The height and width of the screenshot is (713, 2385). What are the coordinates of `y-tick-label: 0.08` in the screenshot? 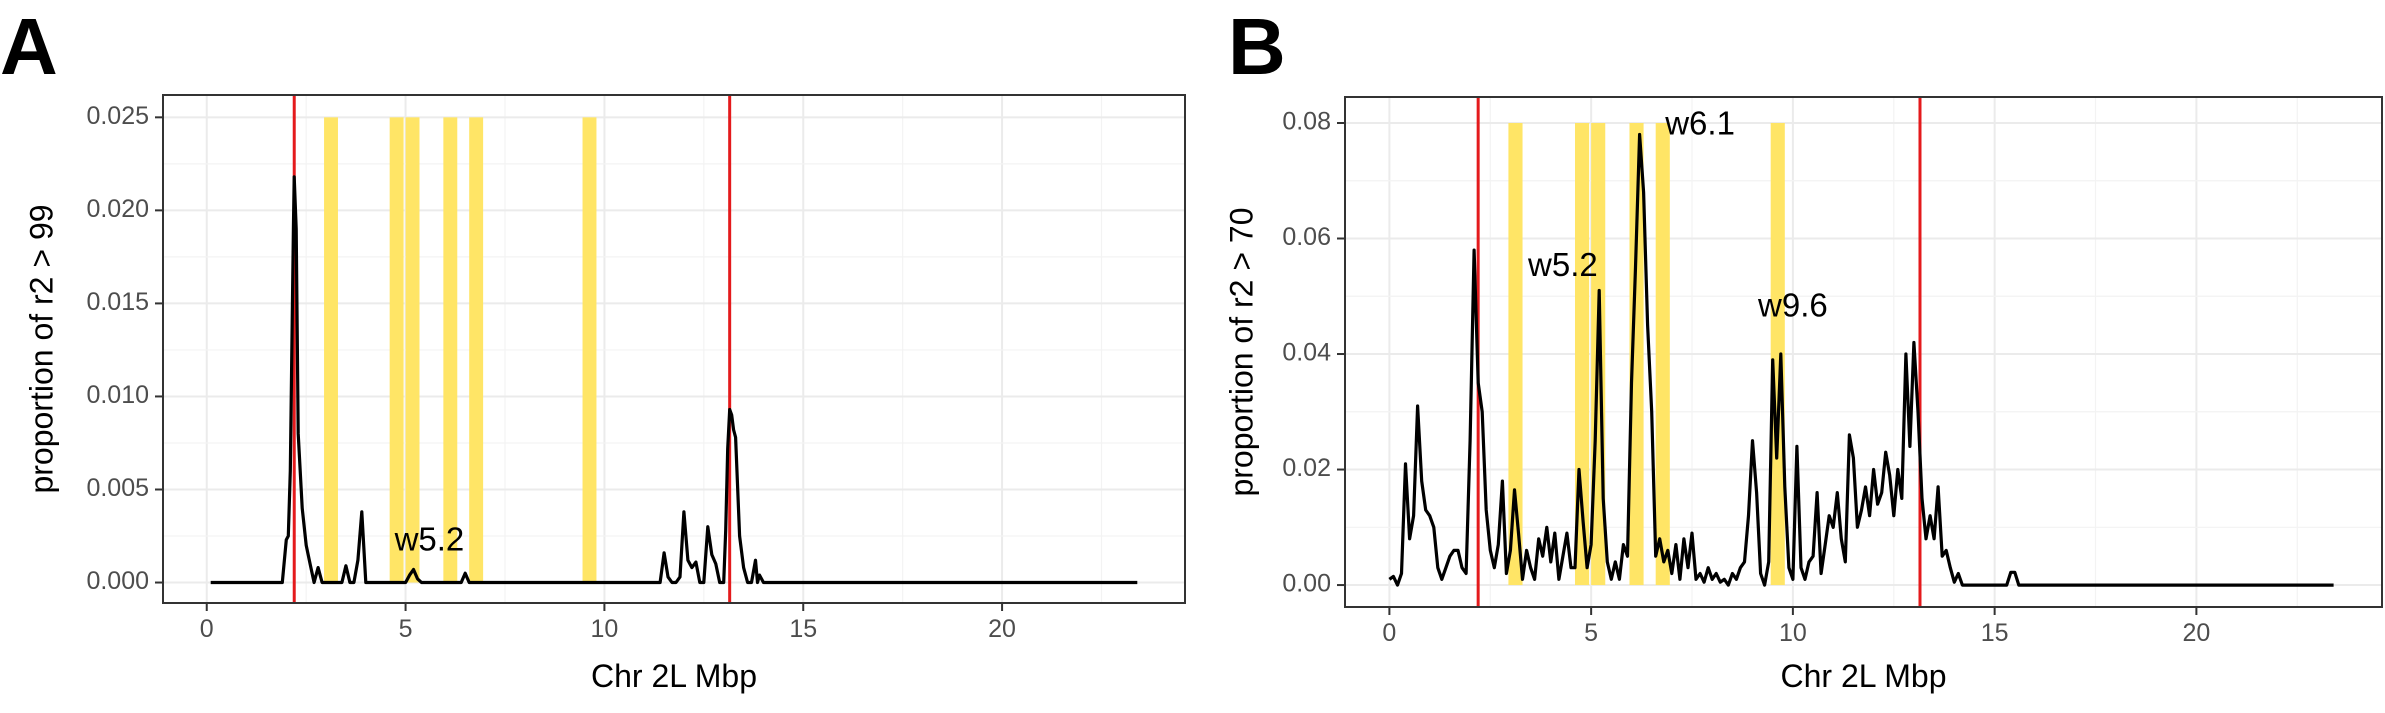 It's located at (1306, 122).